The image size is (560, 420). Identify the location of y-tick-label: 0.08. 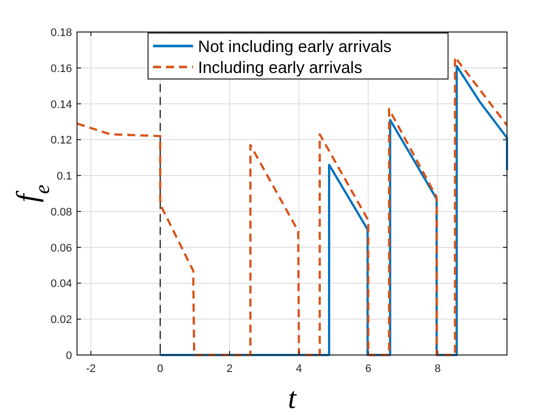
(61, 212).